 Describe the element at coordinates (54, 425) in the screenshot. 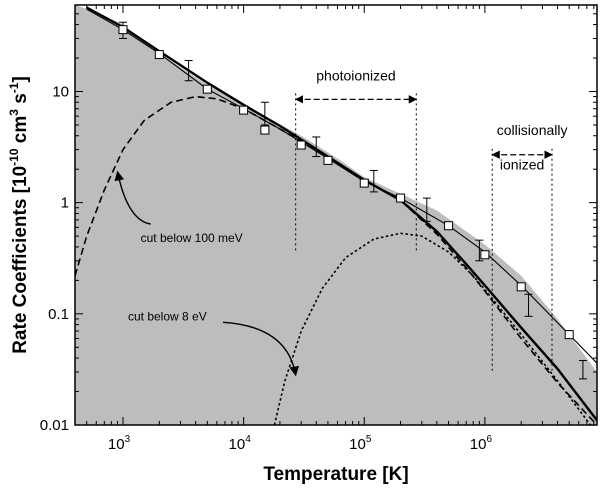

I see `y-tick-label: 0.01` at that location.